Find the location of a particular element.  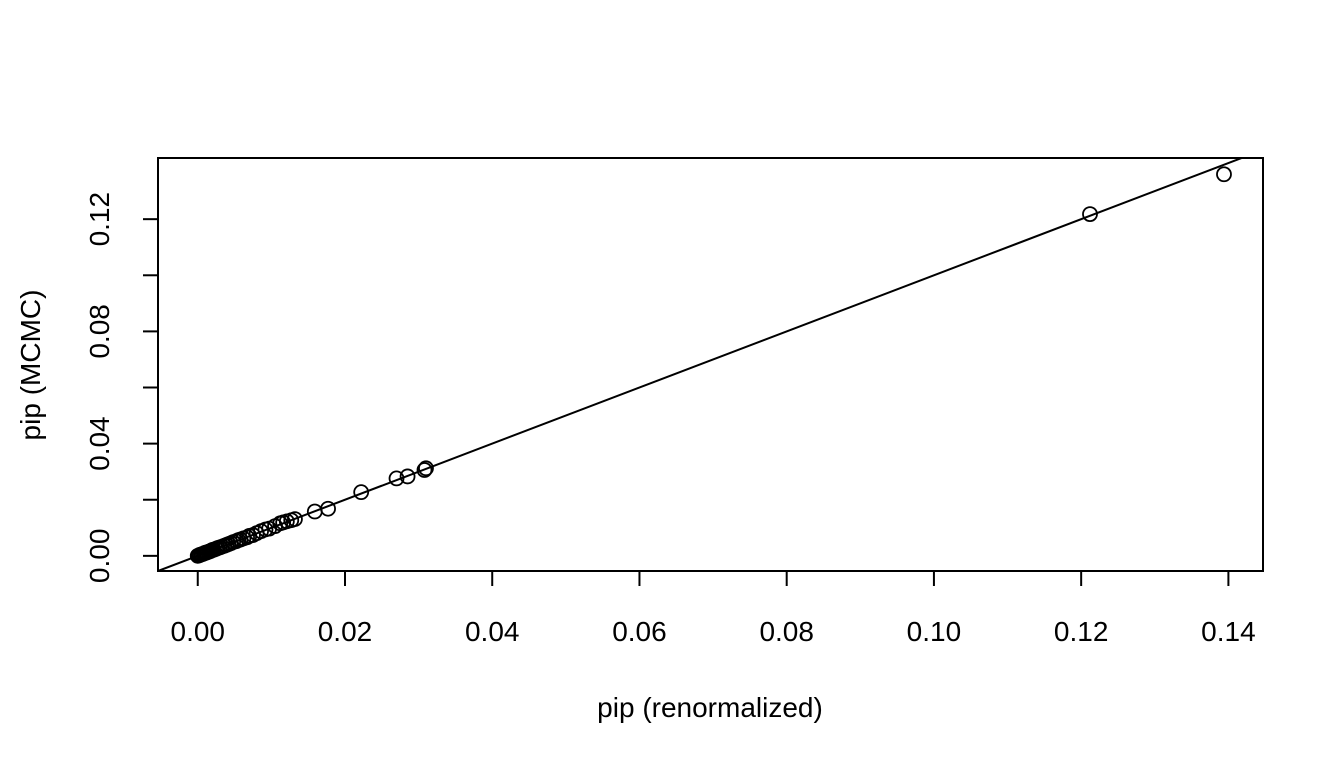

x-axis: 0.00 0.02 0.04 0.06 0.08 0.10 0.12 0.14 is located at coordinates (713, 608).